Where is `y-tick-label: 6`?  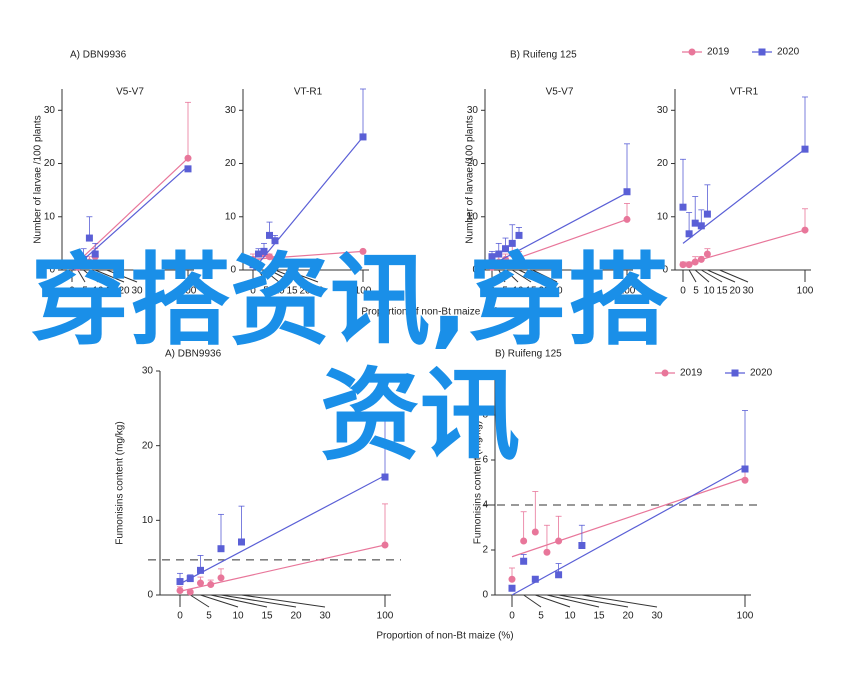
y-tick-label: 6 is located at coordinates (485, 460).